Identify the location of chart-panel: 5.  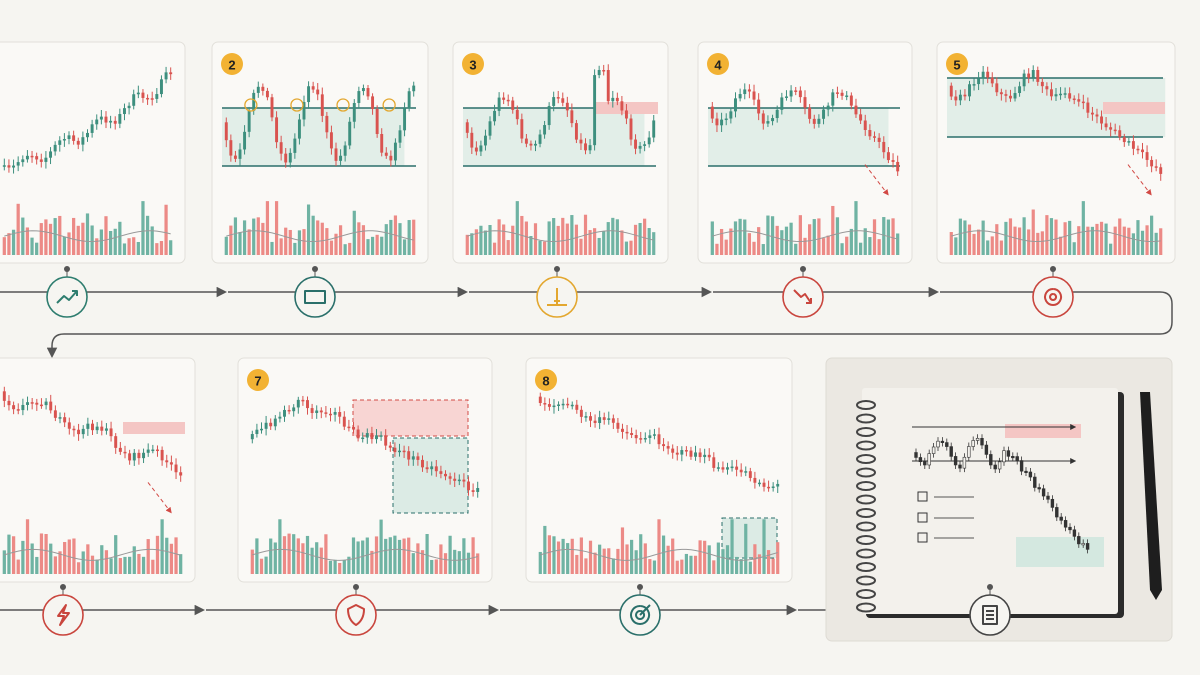
(1056, 152).